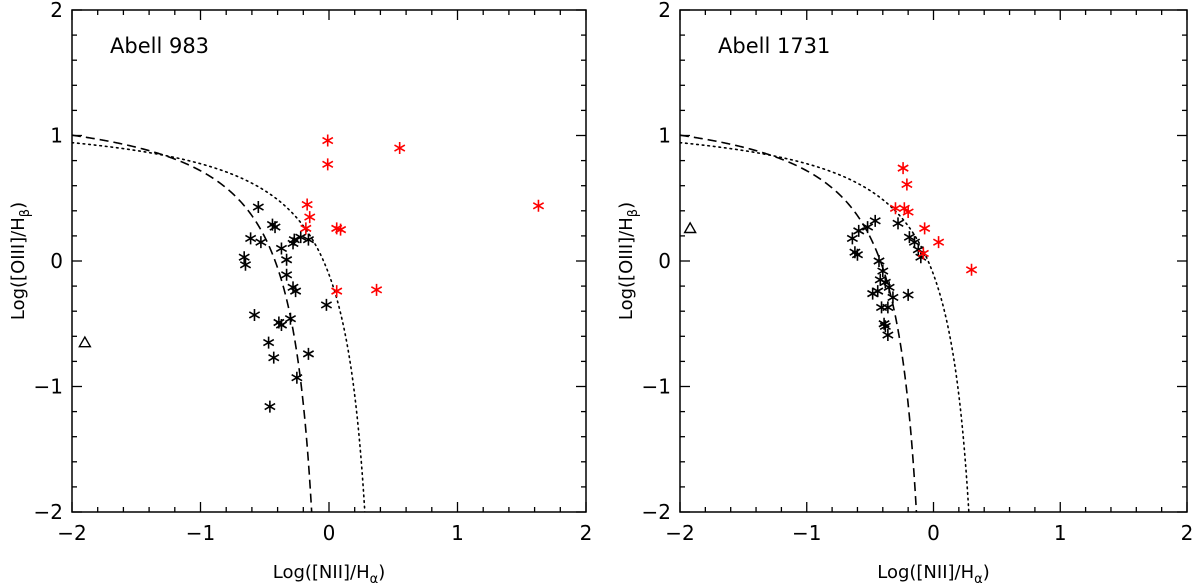 The image size is (1200, 588). I want to click on x-tick-label: −1, so click(200, 533).